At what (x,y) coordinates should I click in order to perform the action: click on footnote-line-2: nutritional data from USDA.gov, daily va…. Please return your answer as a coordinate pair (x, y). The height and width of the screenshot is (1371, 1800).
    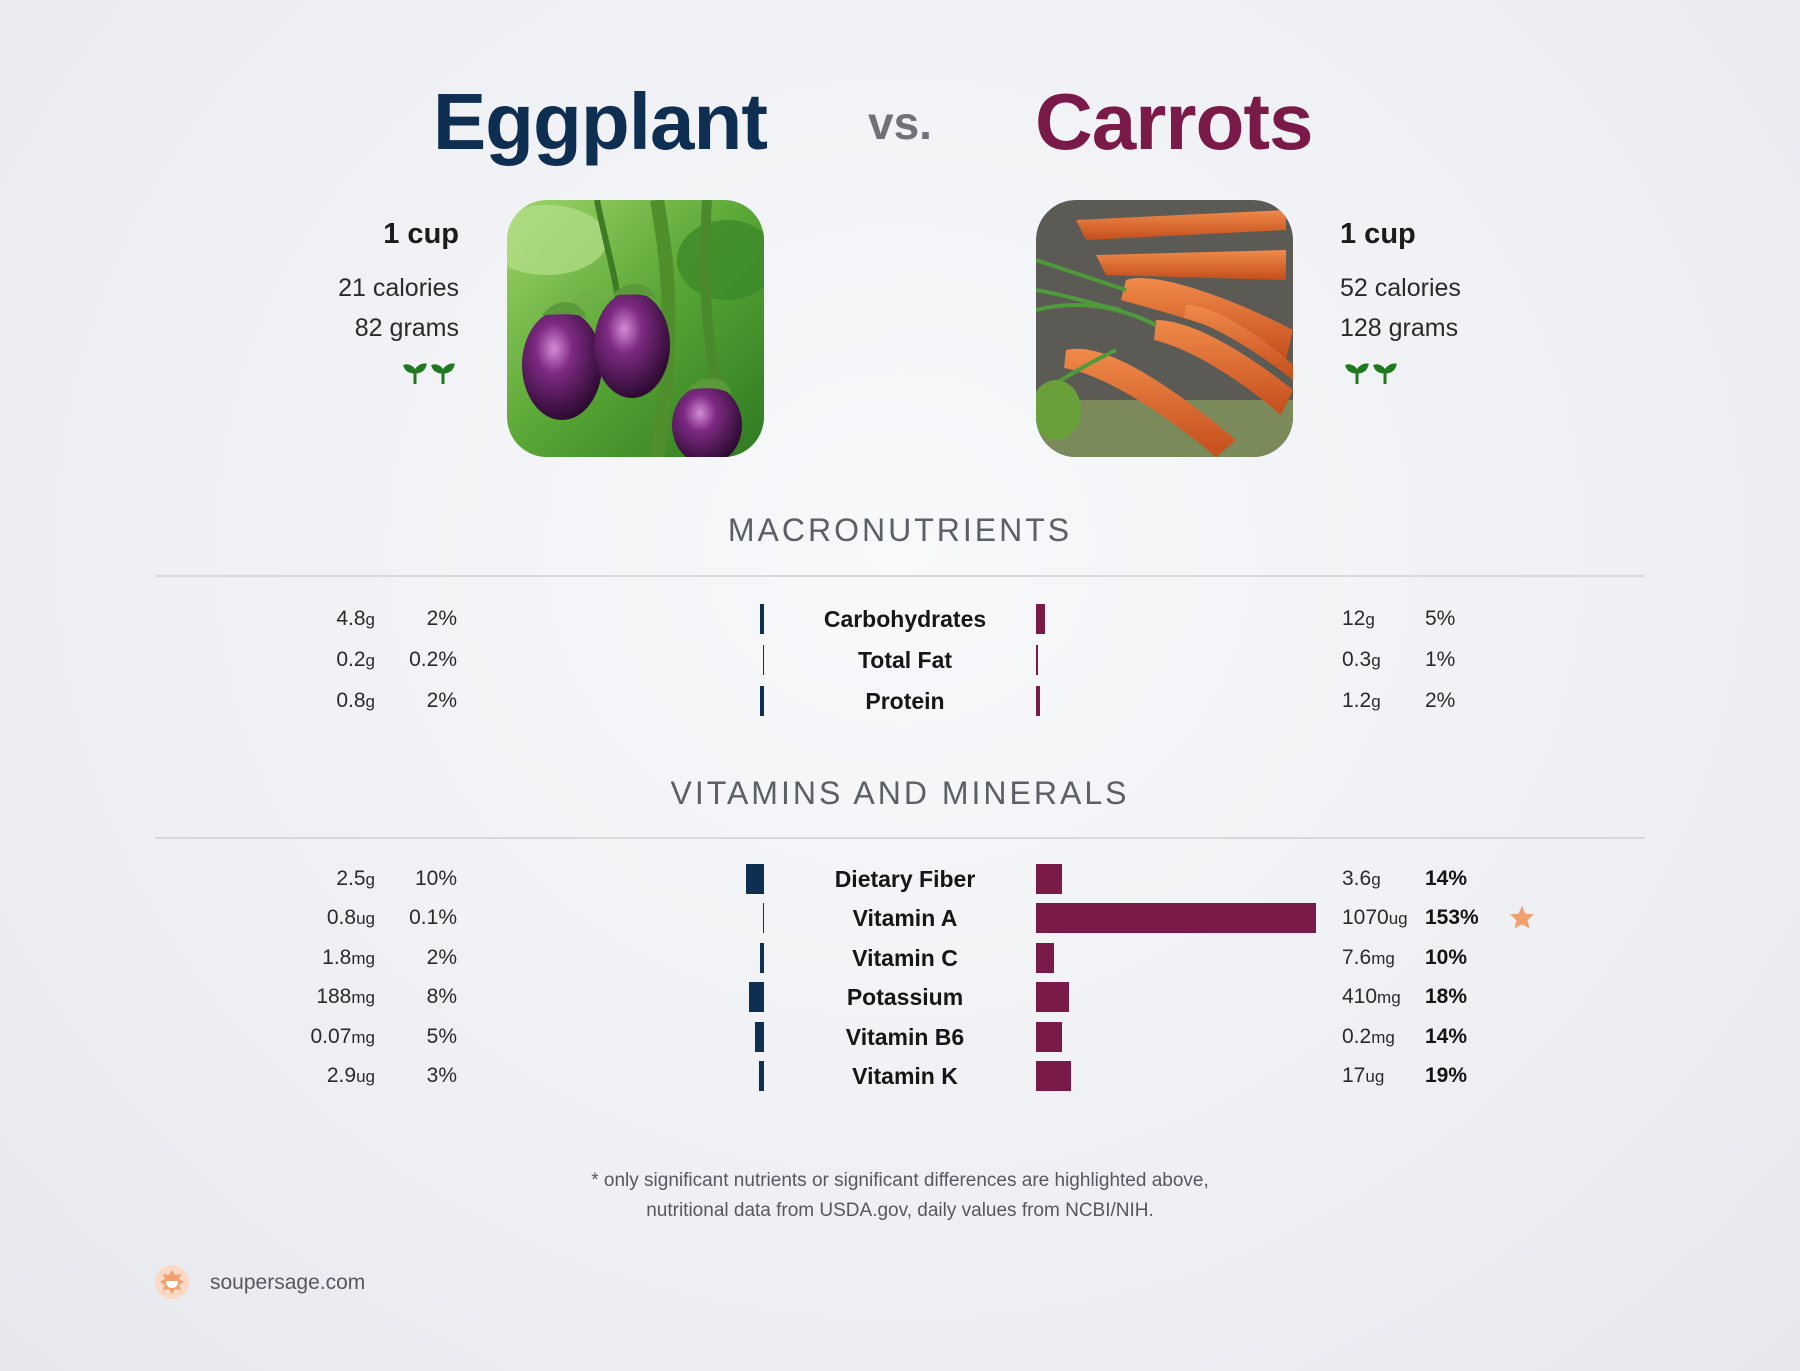
    Looking at the image, I should click on (900, 1210).